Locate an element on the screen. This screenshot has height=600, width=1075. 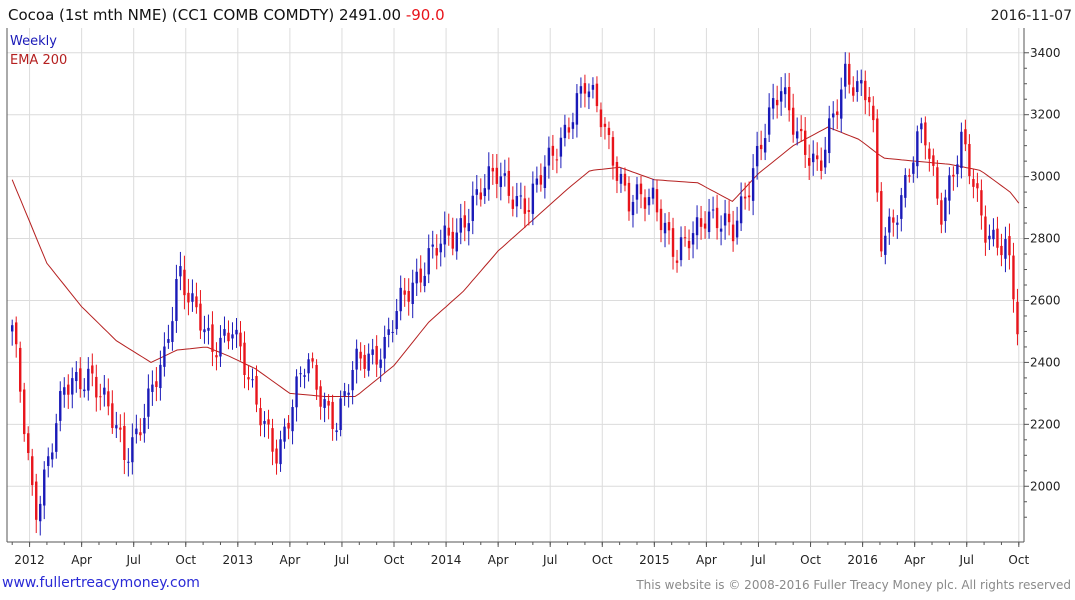
y-tick-label: 3200 is located at coordinates (1045, 115).